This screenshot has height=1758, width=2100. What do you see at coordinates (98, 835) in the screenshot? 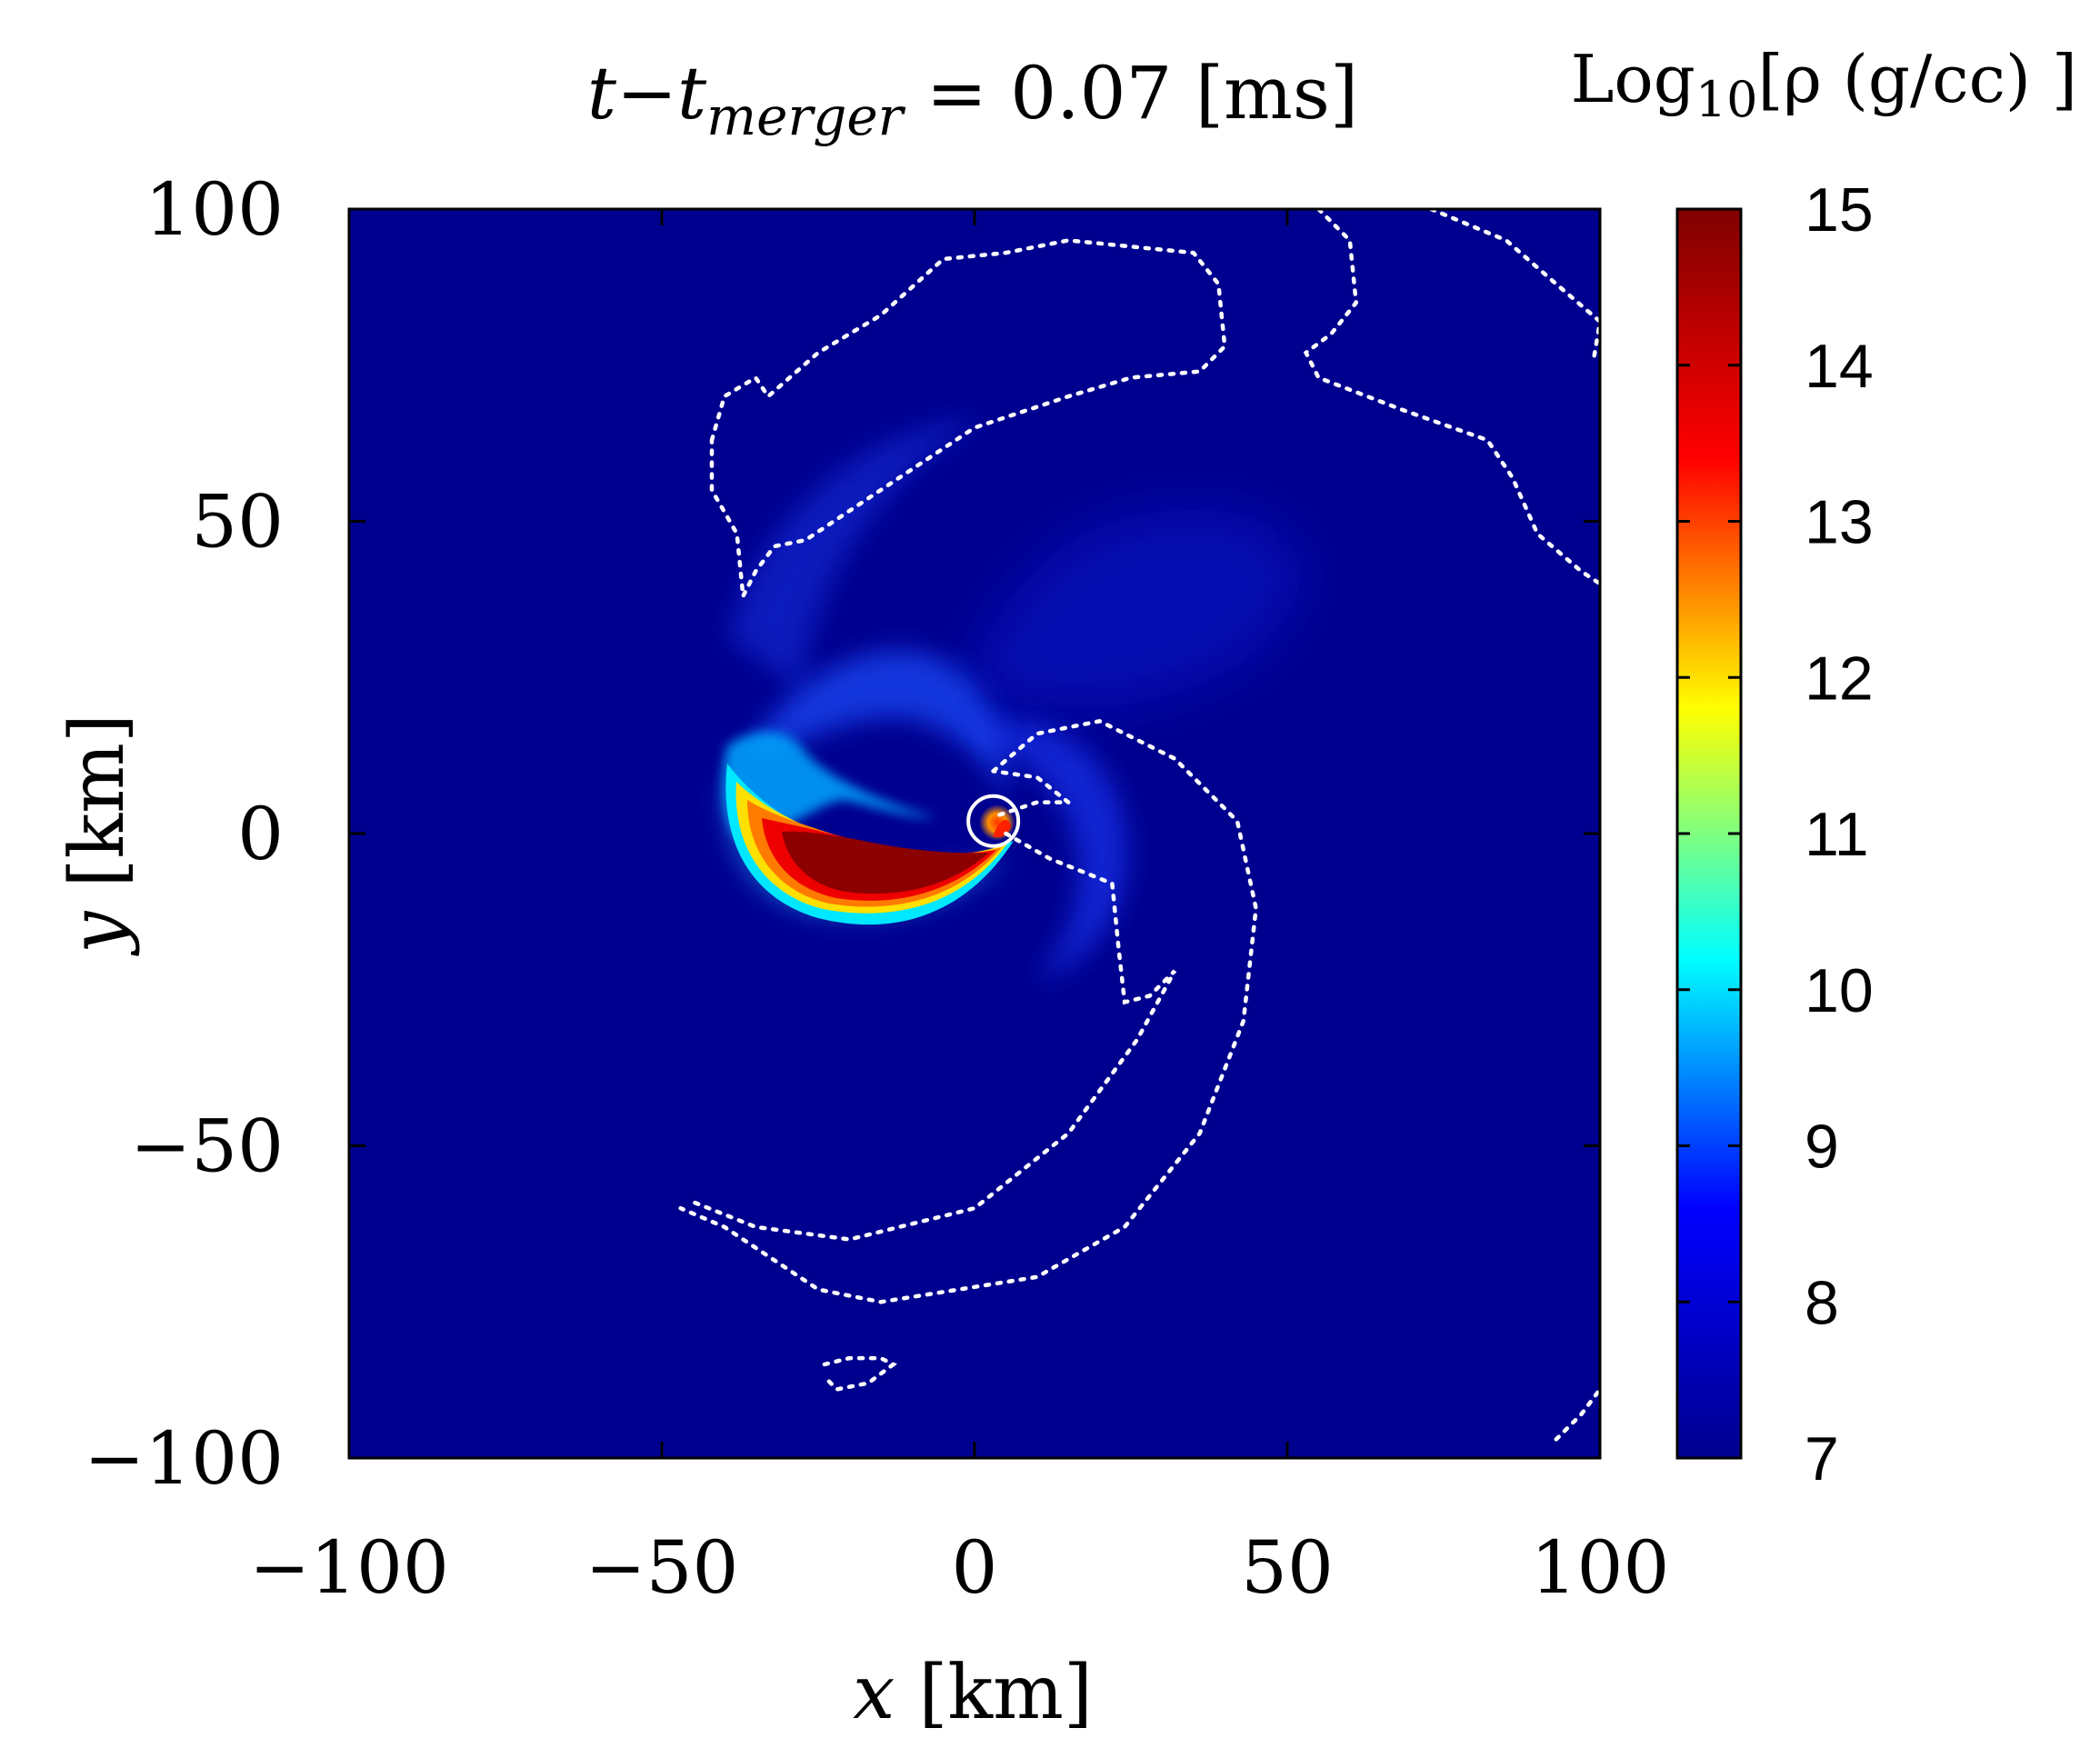
I see `y-axis-label: y [km]` at bounding box center [98, 835].